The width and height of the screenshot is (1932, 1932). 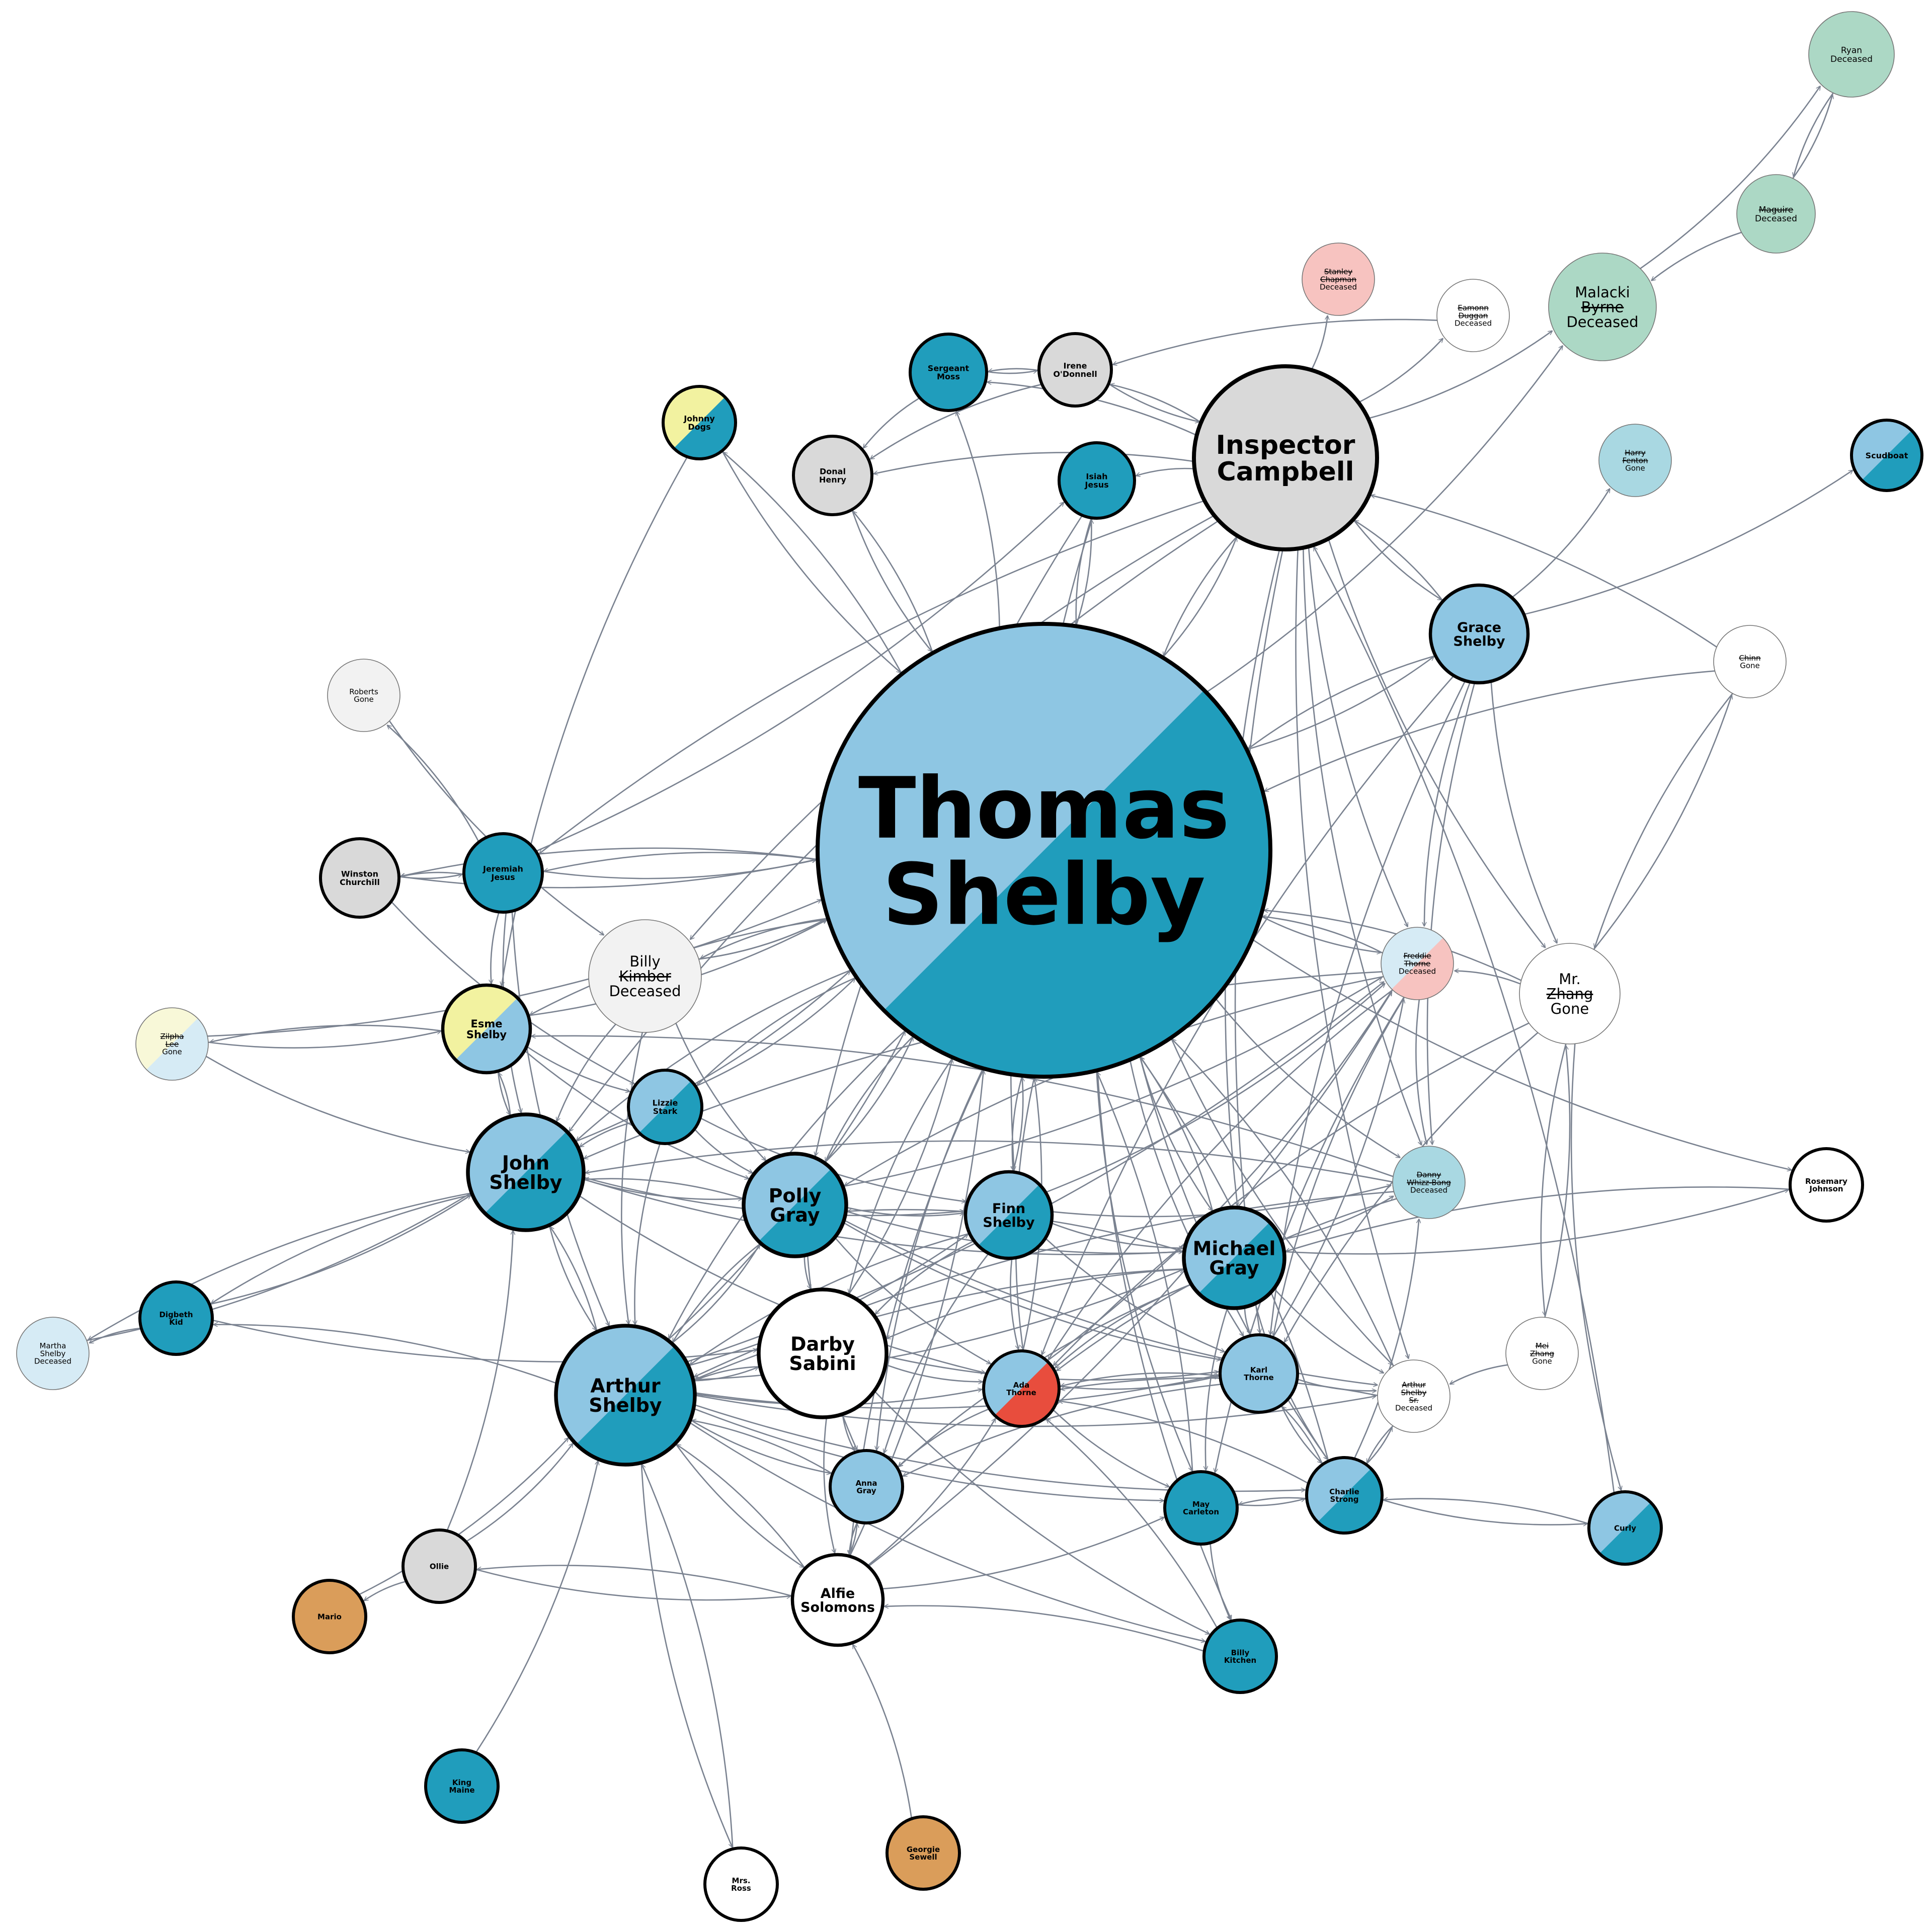 I want to click on edge-thomas-to-donal, so click(x=894, y=582).